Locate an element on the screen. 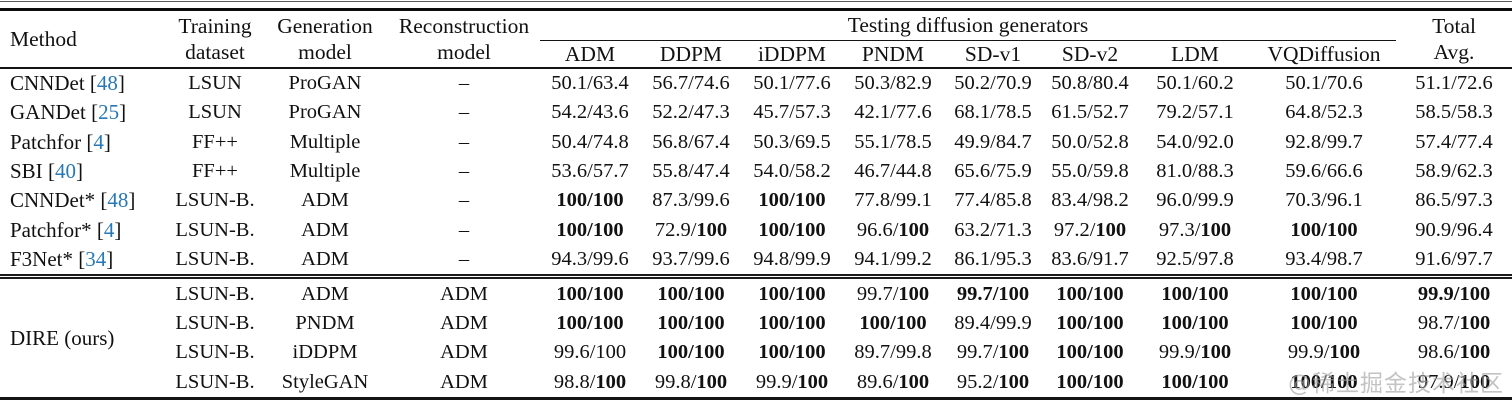 The width and height of the screenshot is (1512, 410). col-header-generation-line1: Generation is located at coordinates (325, 25).